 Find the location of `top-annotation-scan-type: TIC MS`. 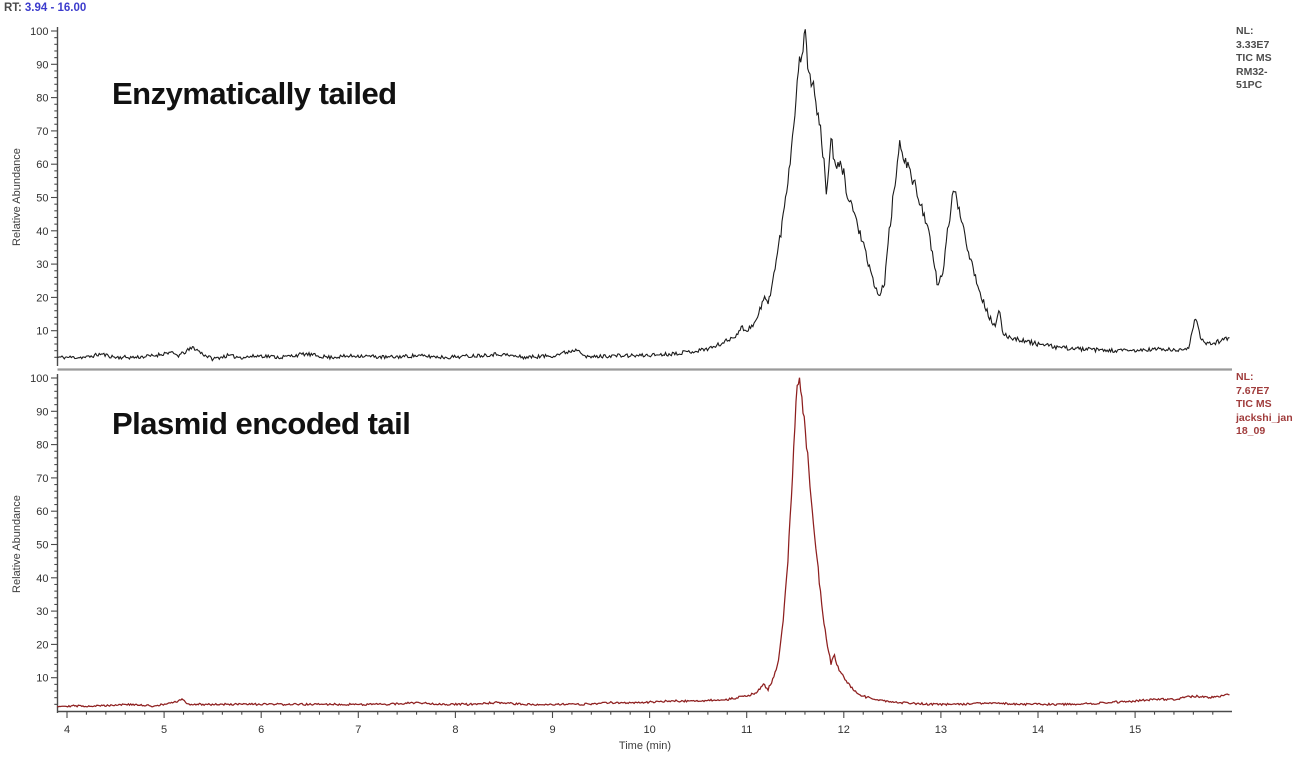

top-annotation-scan-type: TIC MS is located at coordinates (1254, 58).